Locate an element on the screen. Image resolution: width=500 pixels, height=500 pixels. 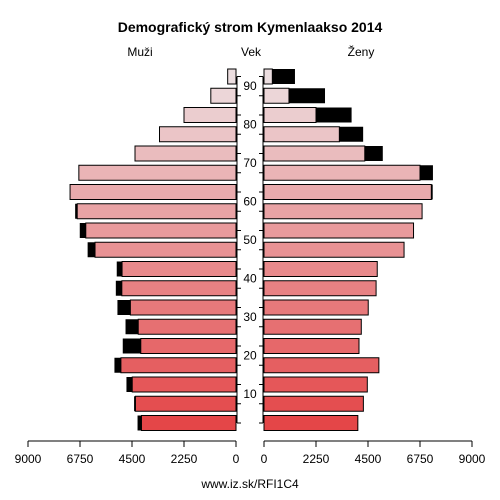
chart-title: Demografický strom Kymenlaakso 2014 is located at coordinates (250, 27).